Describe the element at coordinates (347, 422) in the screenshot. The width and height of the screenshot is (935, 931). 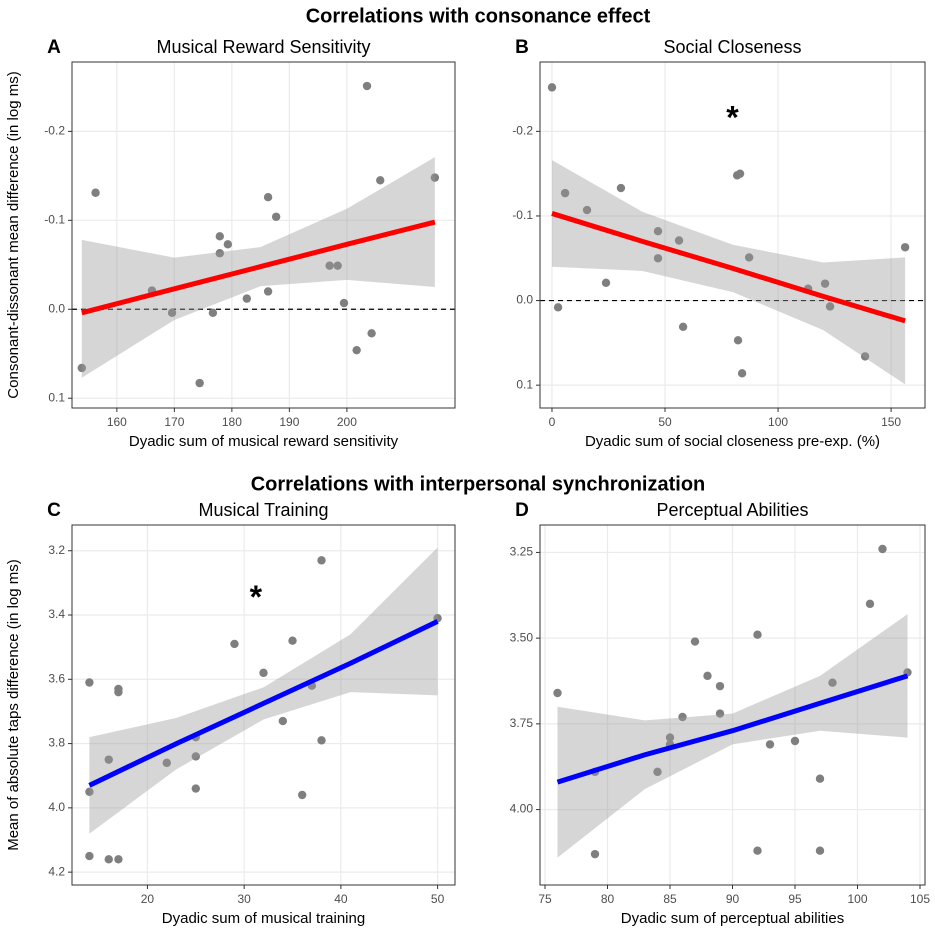
I see `x-tick-label: 200` at that location.